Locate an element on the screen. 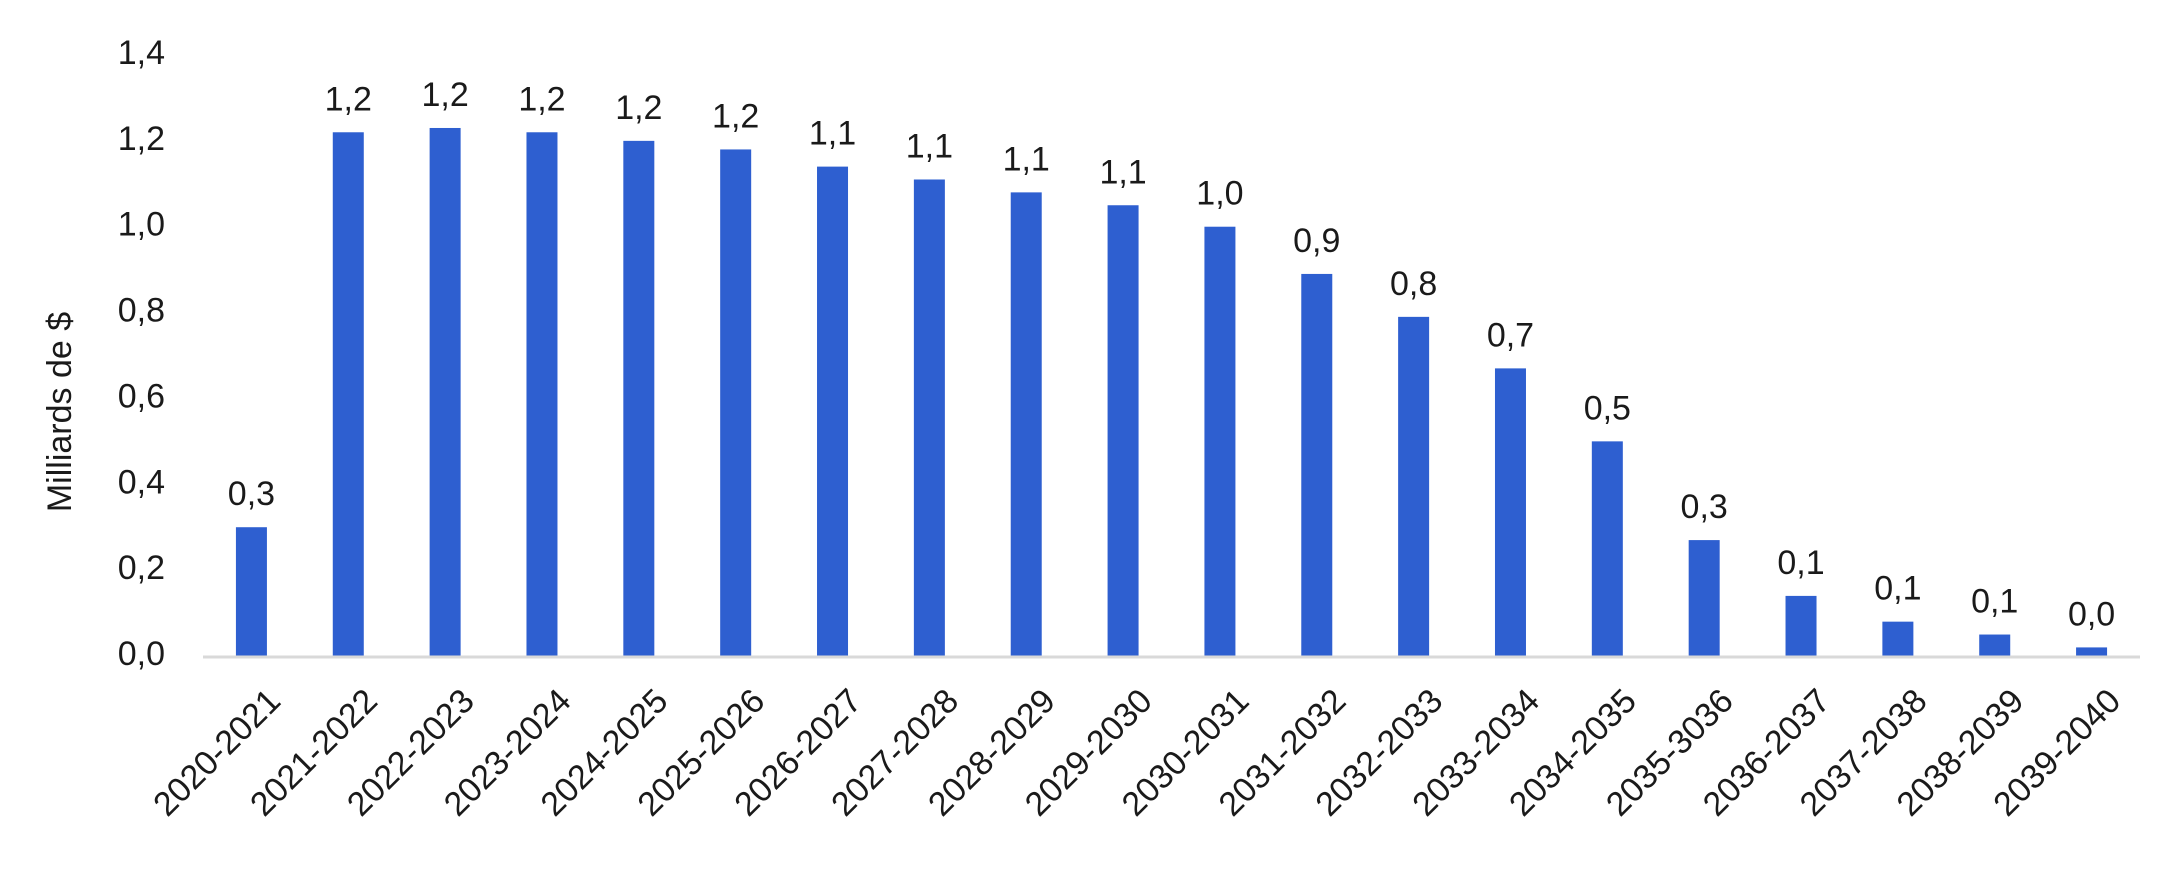  y-tick-label: 1,0 is located at coordinates (141, 225).